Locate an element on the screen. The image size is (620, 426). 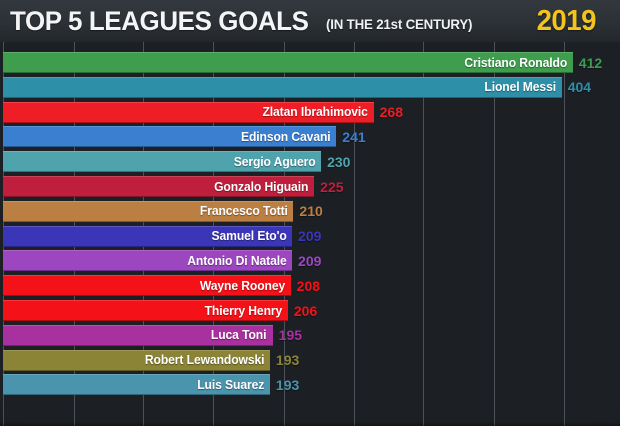
bar-row: Francesco Totti 210 is located at coordinates (310, 211).